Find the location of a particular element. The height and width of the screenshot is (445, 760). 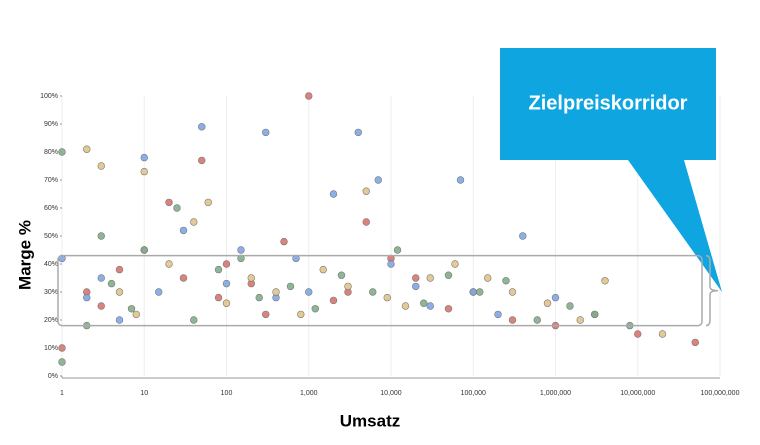

x-tick-label: 1,000,000 is located at coordinates (555, 393).